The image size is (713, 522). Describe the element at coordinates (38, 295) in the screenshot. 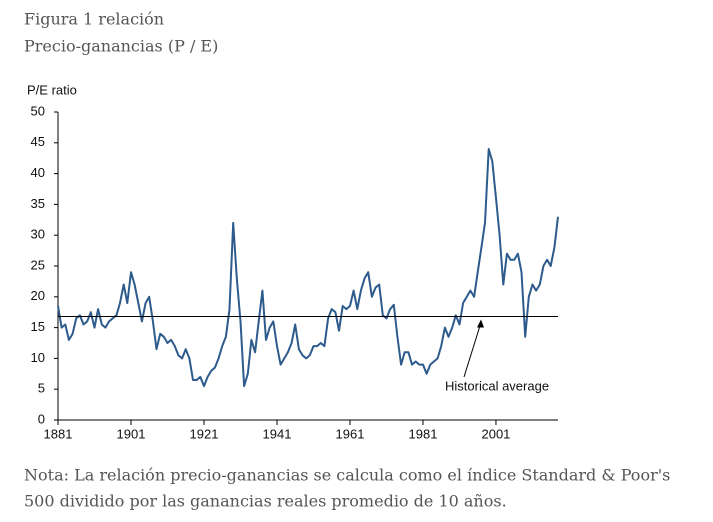

I see `y-tick-label: 20` at that location.